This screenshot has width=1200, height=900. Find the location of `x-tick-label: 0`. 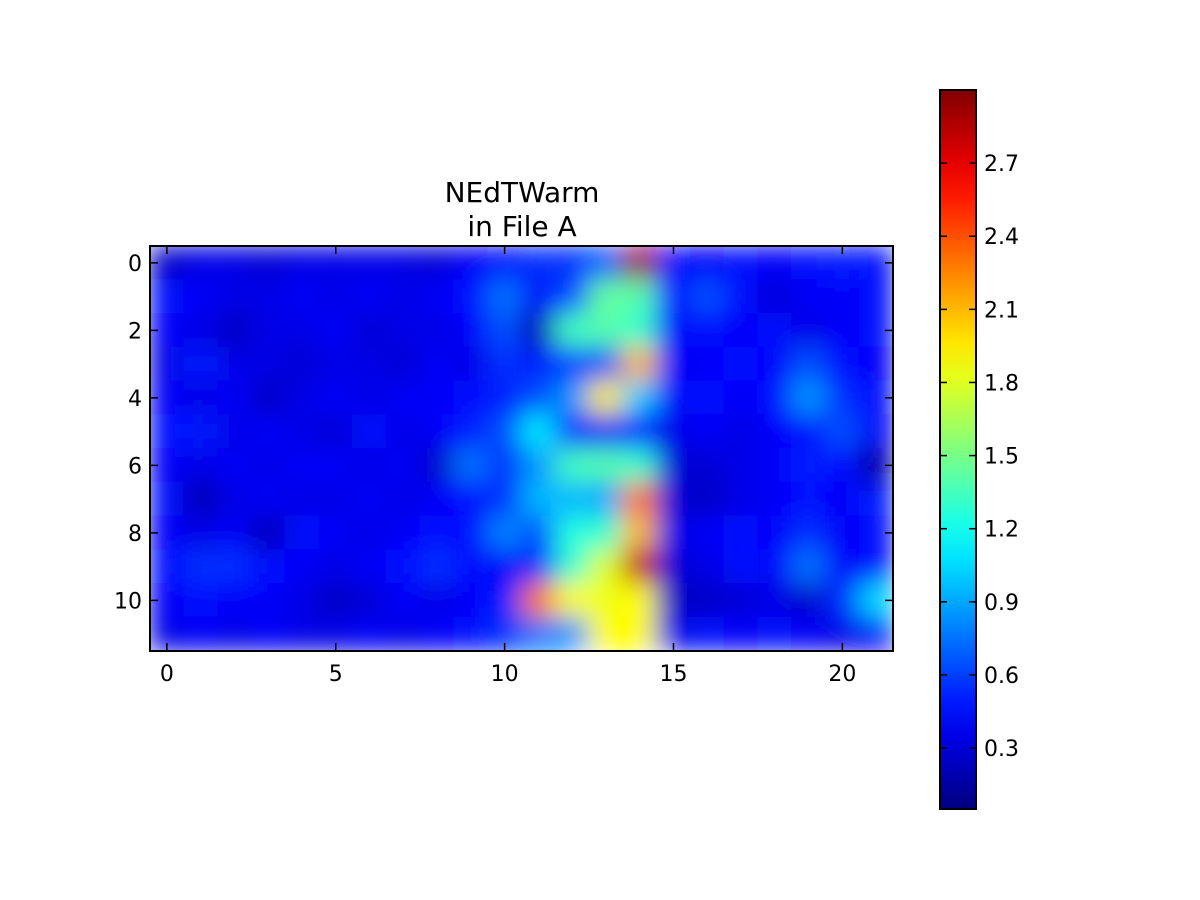

x-tick-label: 0 is located at coordinates (167, 674).